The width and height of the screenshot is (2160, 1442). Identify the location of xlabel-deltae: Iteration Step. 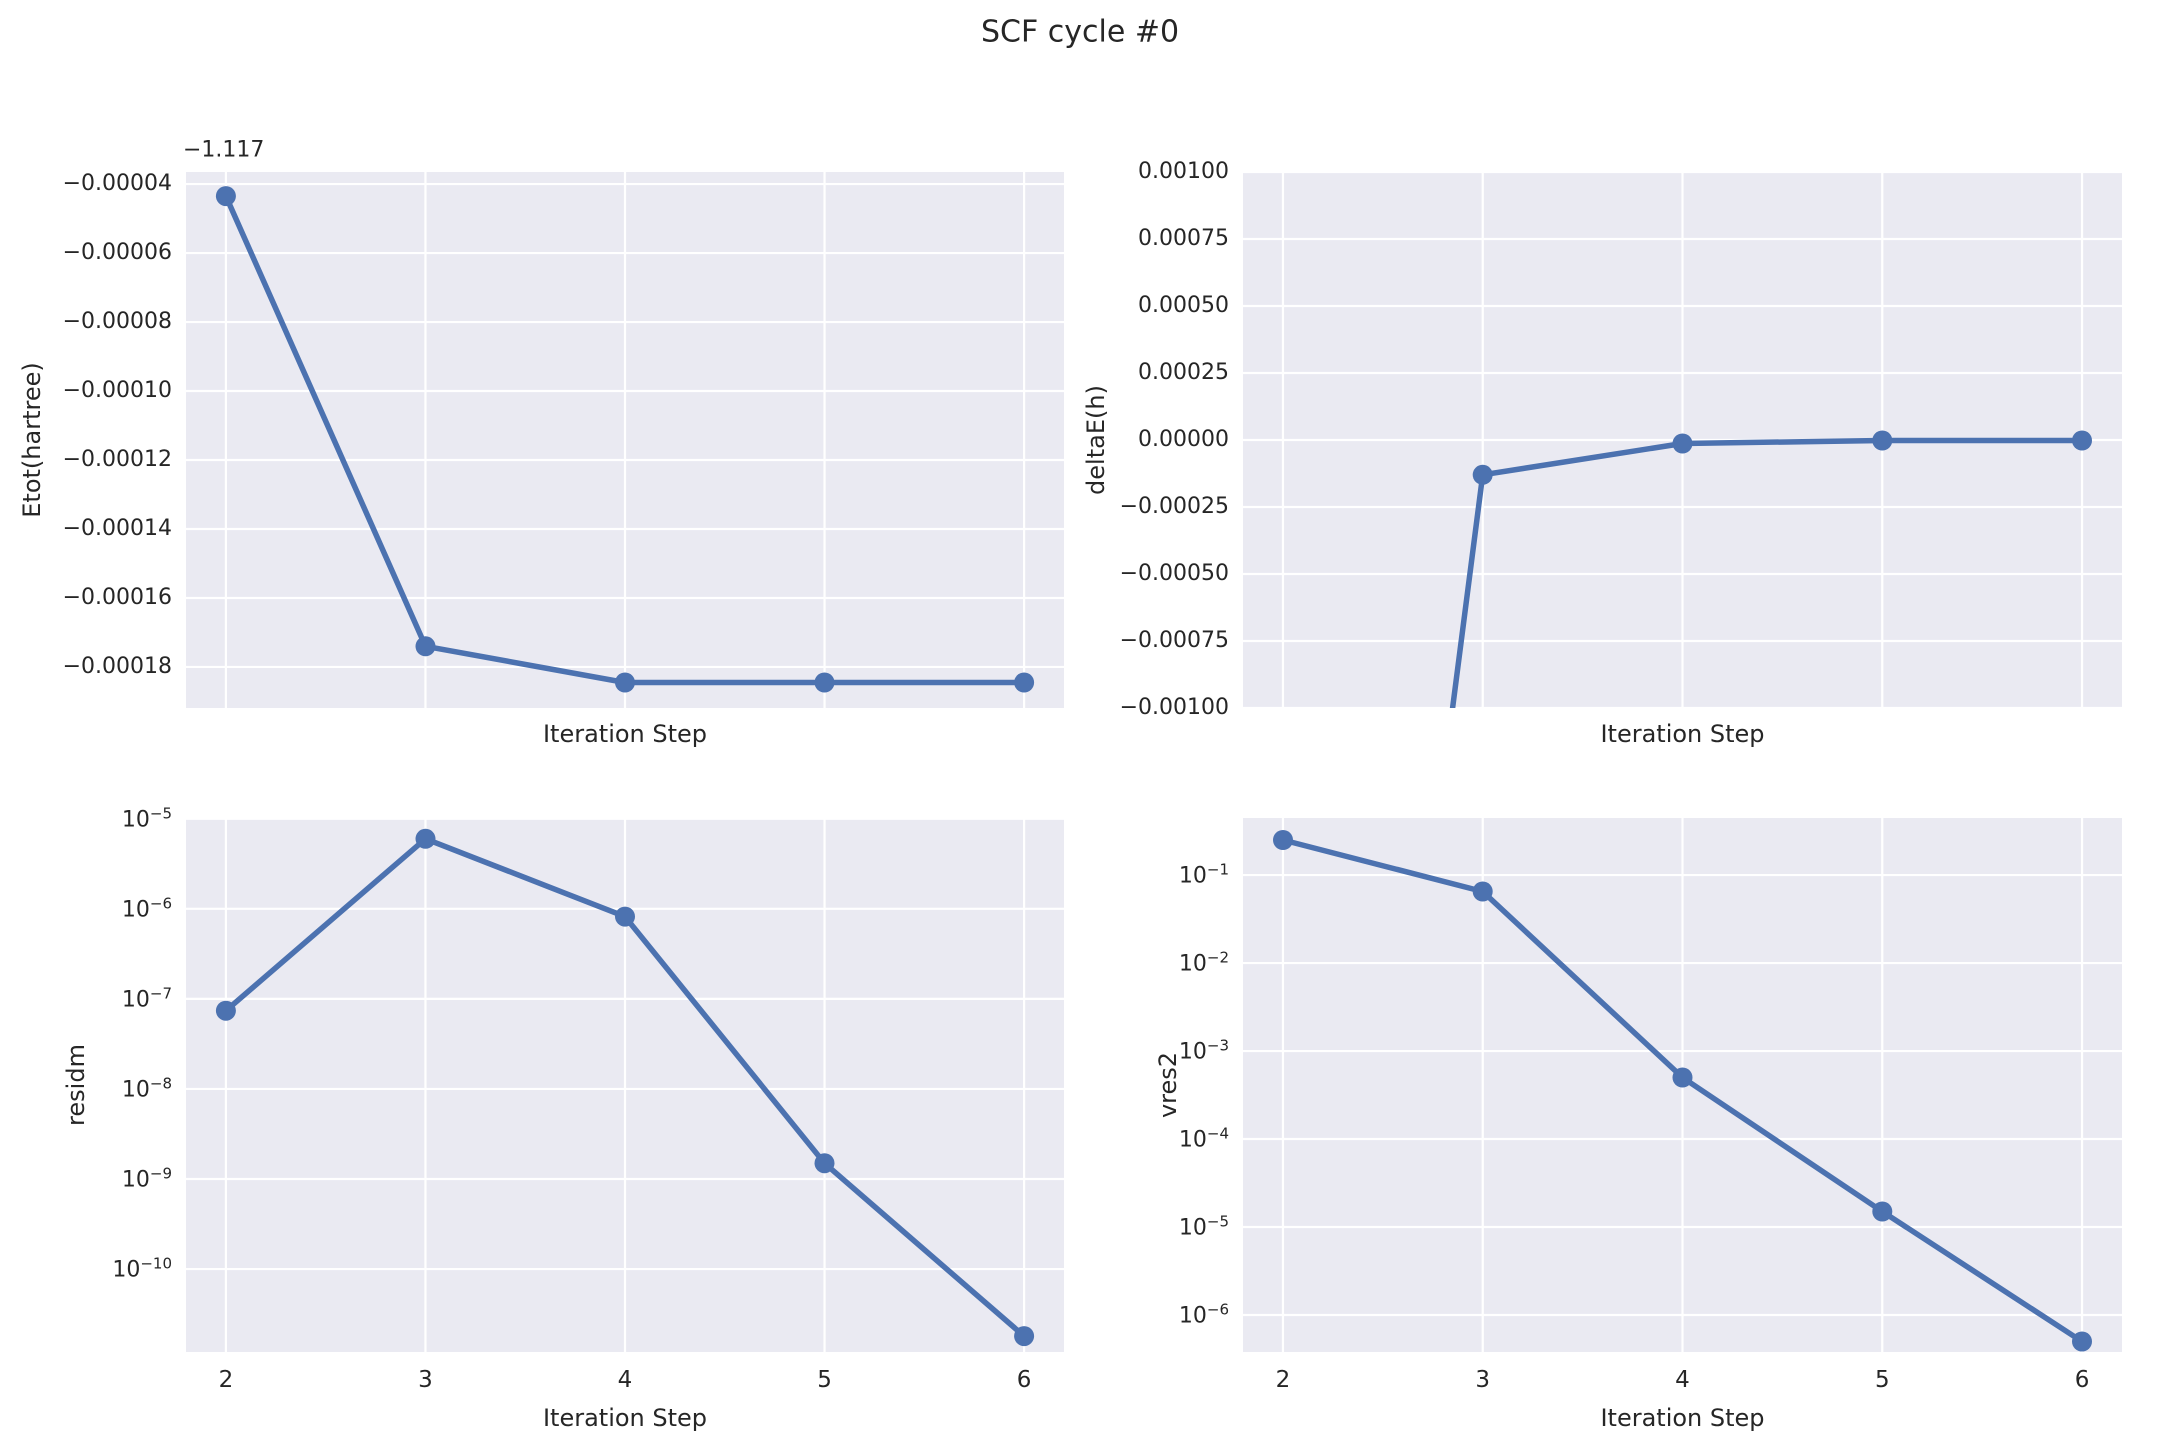
(1682, 734).